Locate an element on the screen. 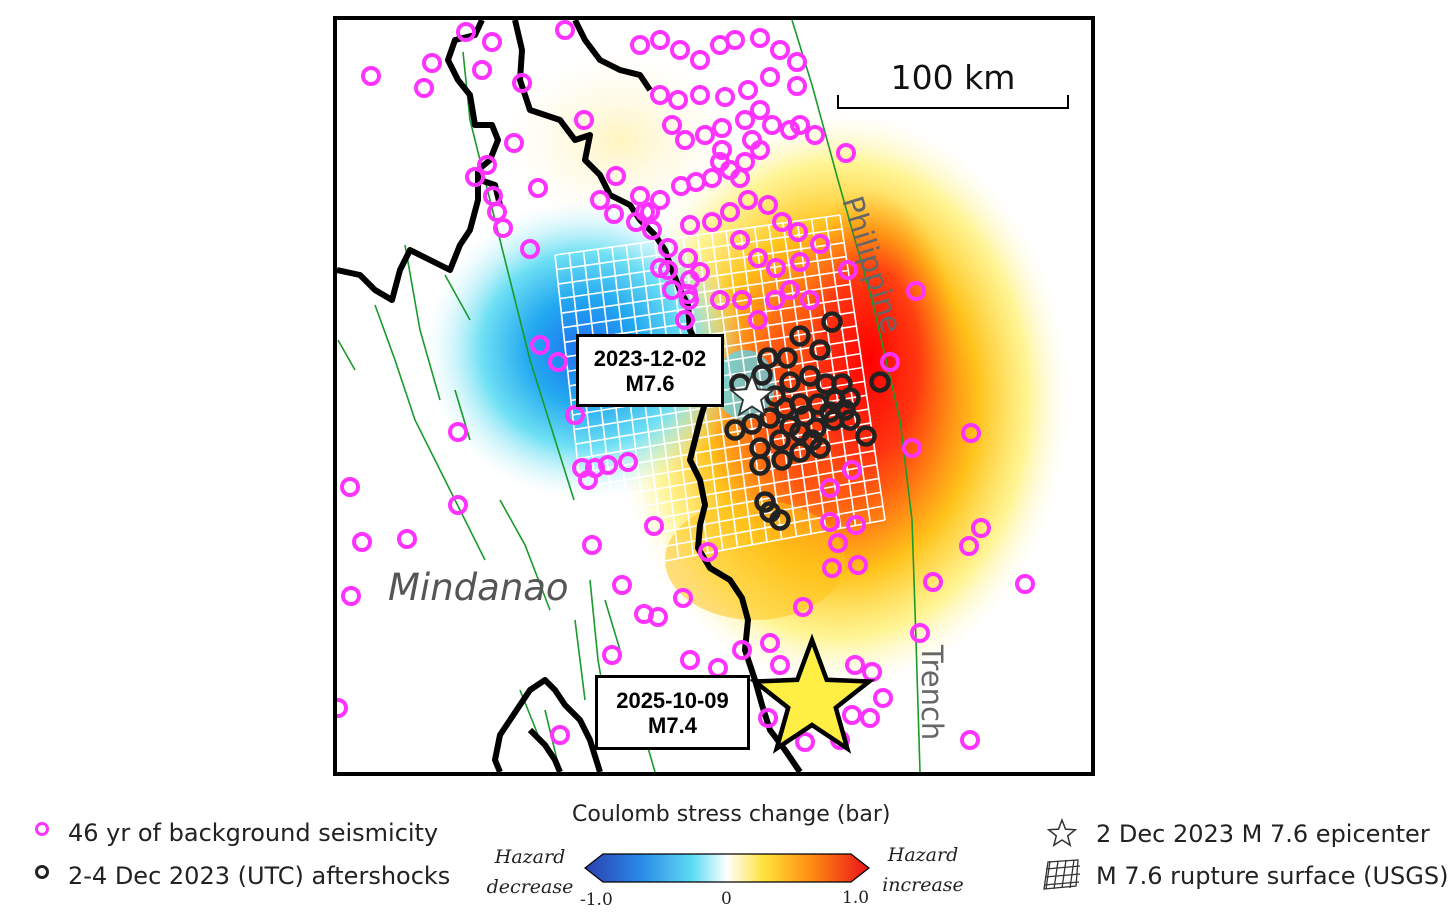 Image resolution: width=1456 pixels, height=922 pixels. colorbar-tick-max: 1.0 is located at coordinates (856, 898).